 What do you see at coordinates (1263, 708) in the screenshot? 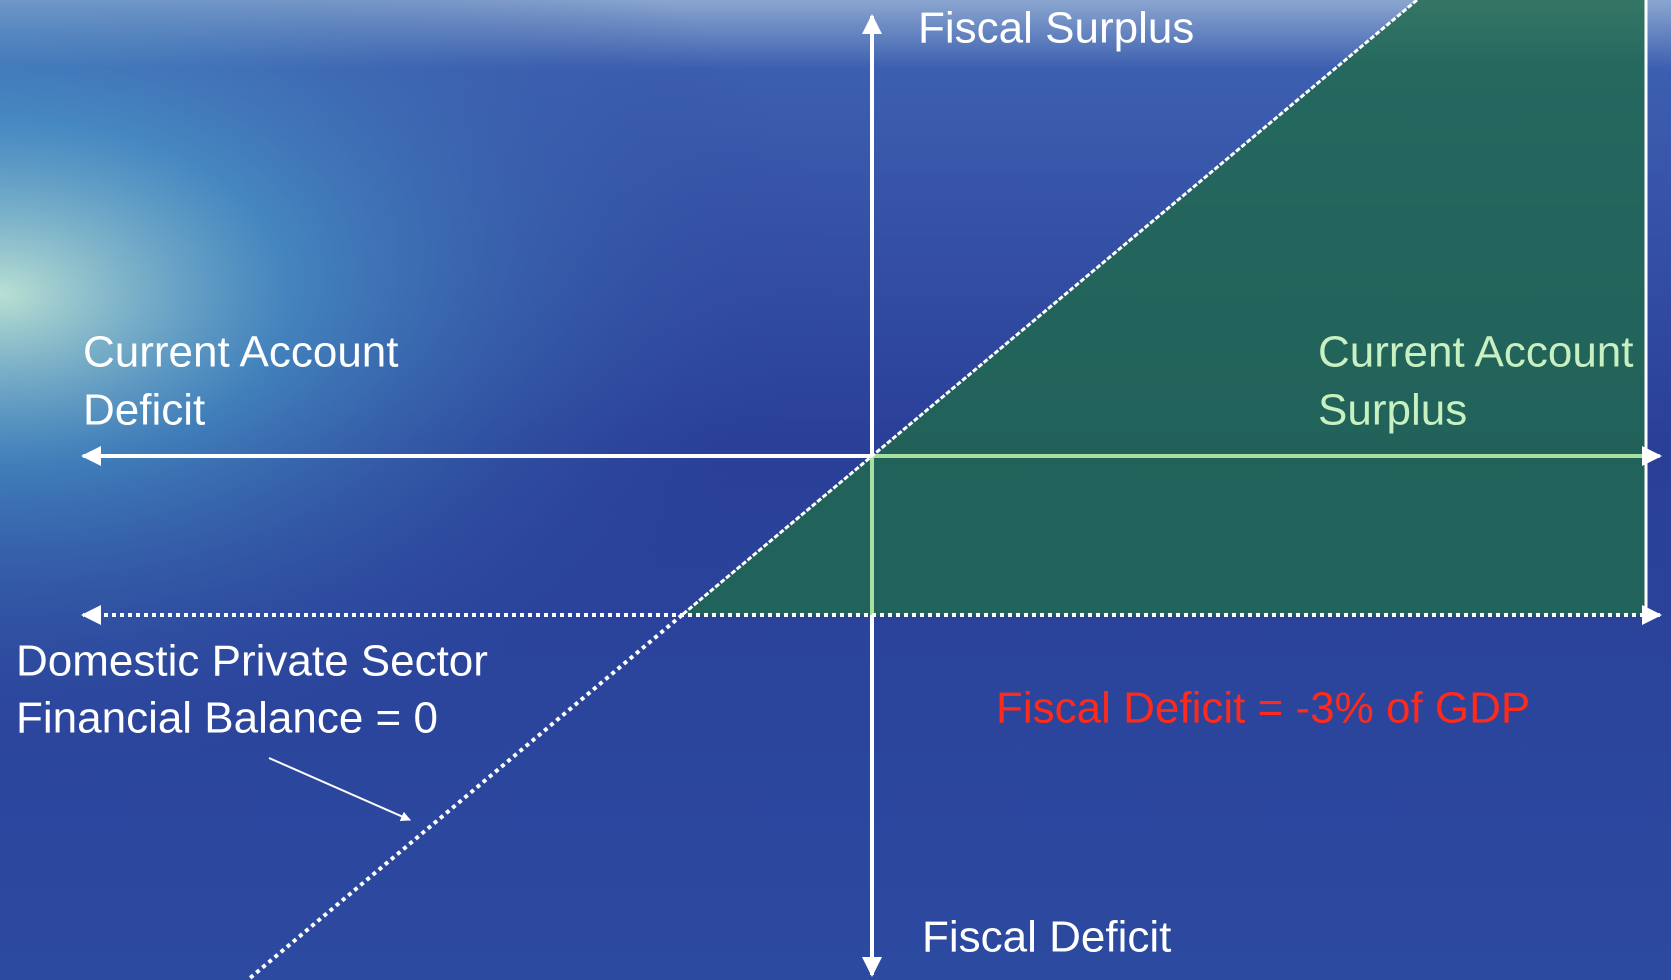
I see `fiscal-label: Fiscal Deficit = -3% of GDP` at bounding box center [1263, 708].